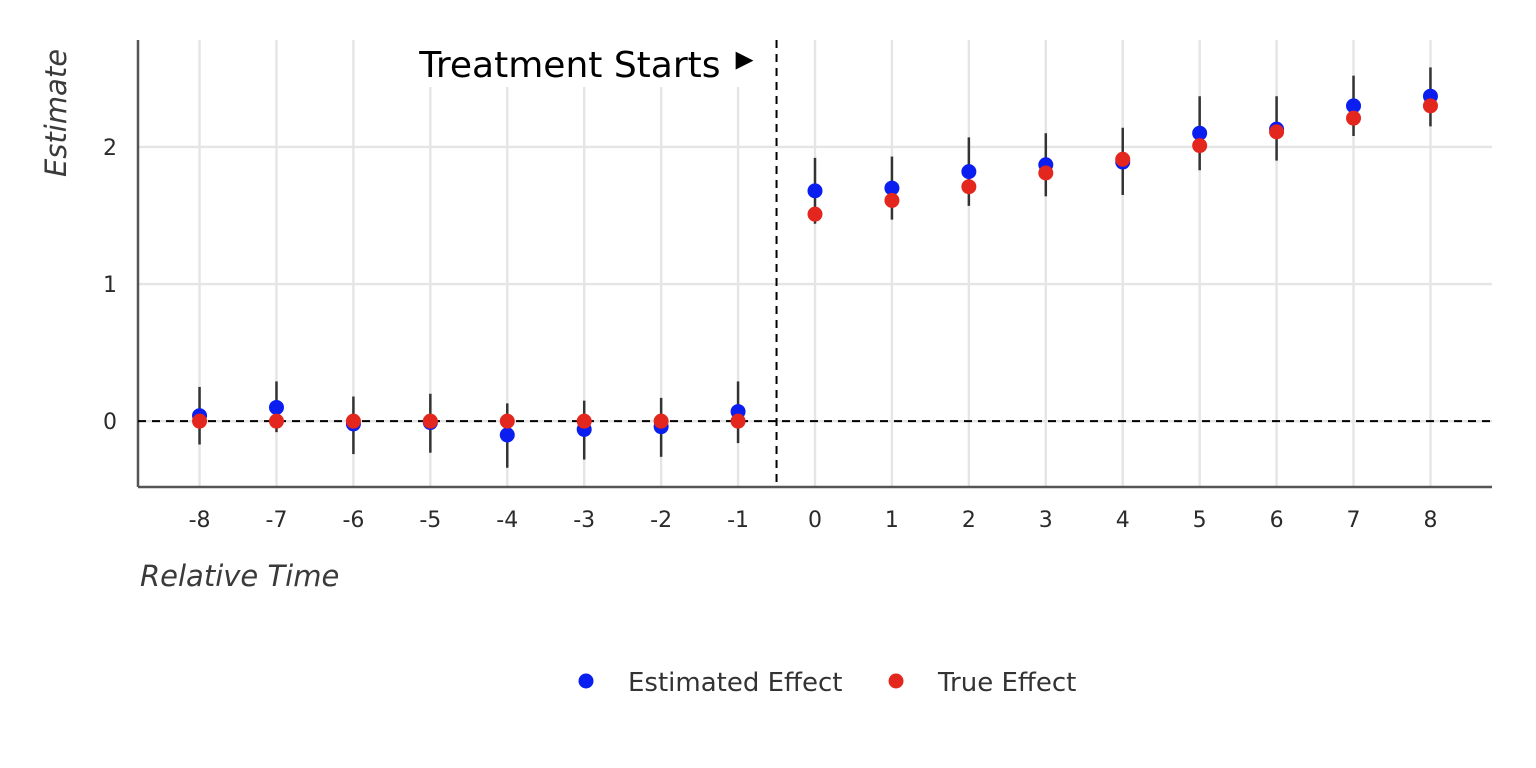 Image resolution: width=1536 pixels, height=768 pixels. I want to click on y-tick-labels: 0 1 2, so click(110, 285).